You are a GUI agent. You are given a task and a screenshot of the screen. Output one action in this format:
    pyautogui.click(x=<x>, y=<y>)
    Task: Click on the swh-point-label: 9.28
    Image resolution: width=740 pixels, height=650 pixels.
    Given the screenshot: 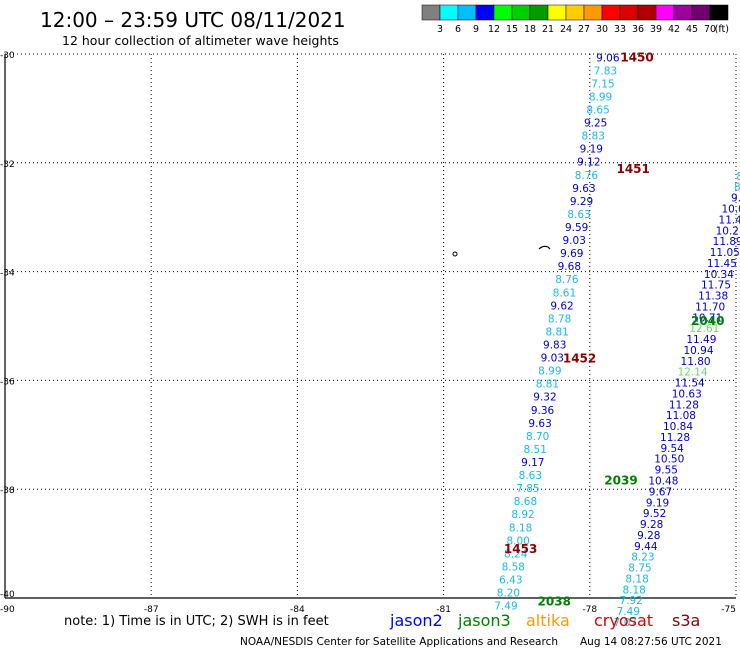 What is the action you would take?
    pyautogui.click(x=651, y=525)
    